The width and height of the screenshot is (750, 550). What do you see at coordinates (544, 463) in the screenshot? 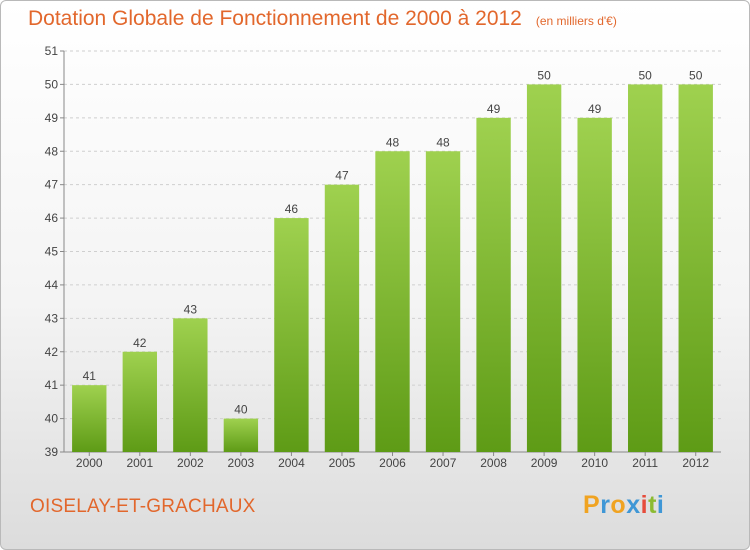
I see `x-tick-label: 2009` at bounding box center [544, 463].